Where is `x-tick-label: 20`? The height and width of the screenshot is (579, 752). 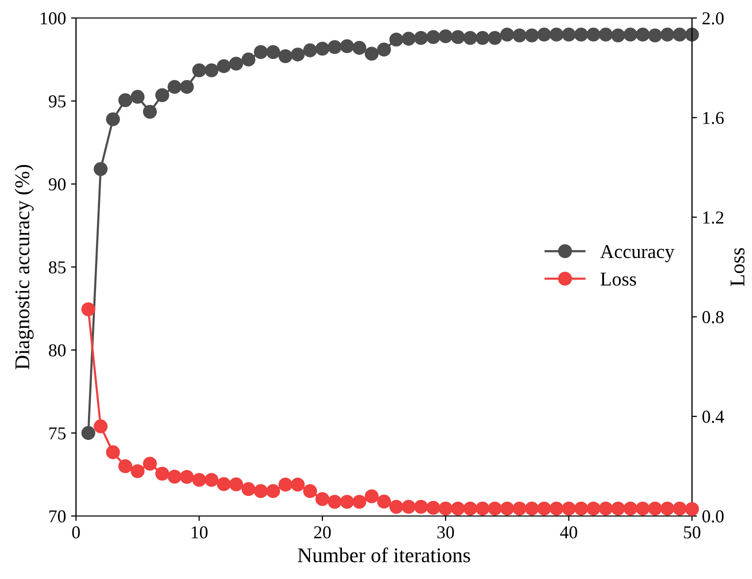 x-tick-label: 20 is located at coordinates (322, 532).